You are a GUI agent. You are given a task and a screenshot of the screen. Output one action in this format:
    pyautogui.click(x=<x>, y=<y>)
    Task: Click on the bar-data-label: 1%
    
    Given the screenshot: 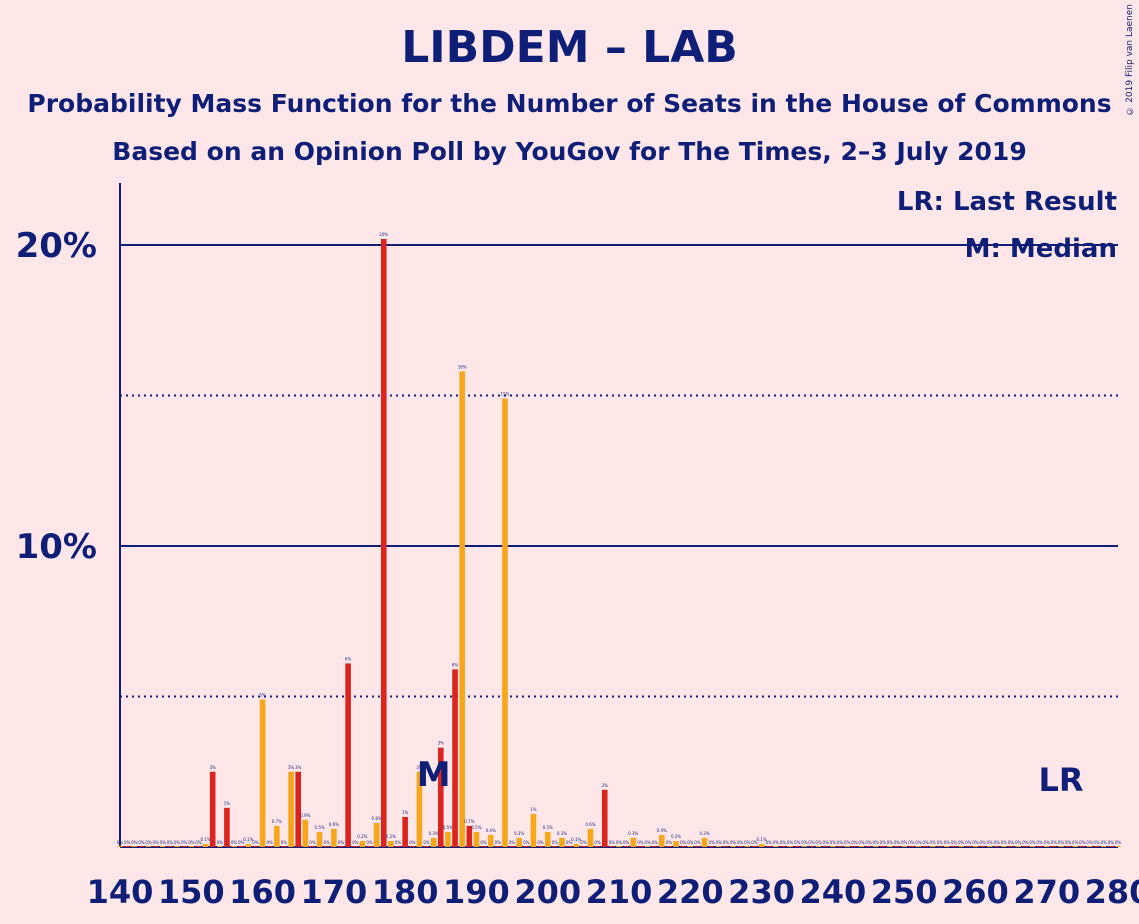 What is the action you would take?
    pyautogui.click(x=405, y=812)
    